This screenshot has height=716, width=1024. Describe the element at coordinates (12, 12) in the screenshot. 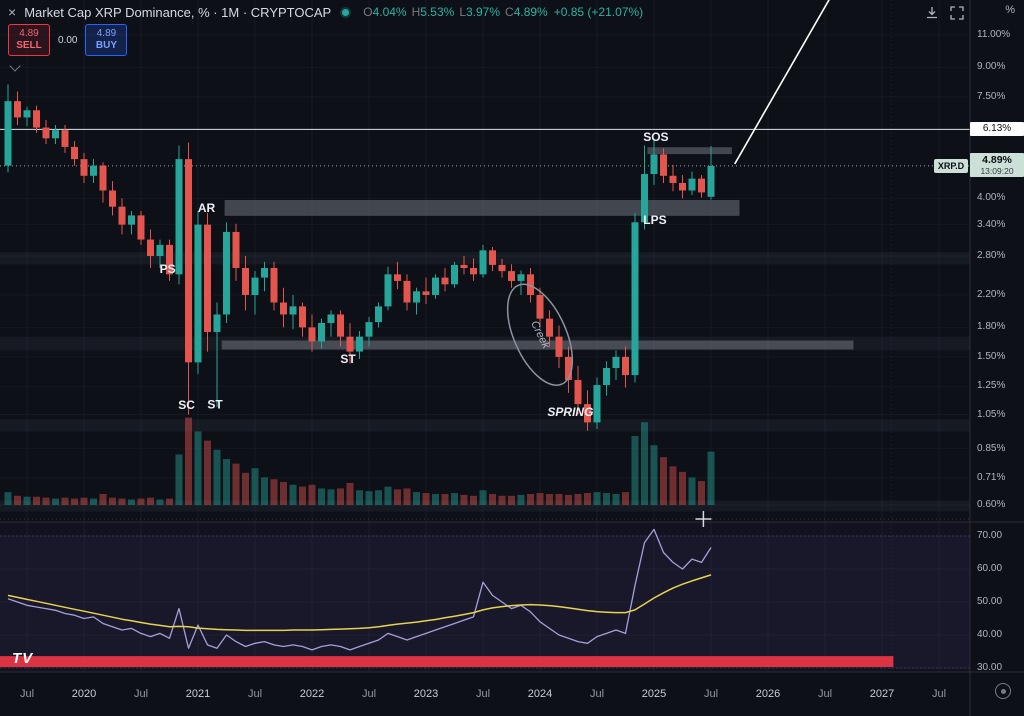

I see `close-icon: ×` at that location.